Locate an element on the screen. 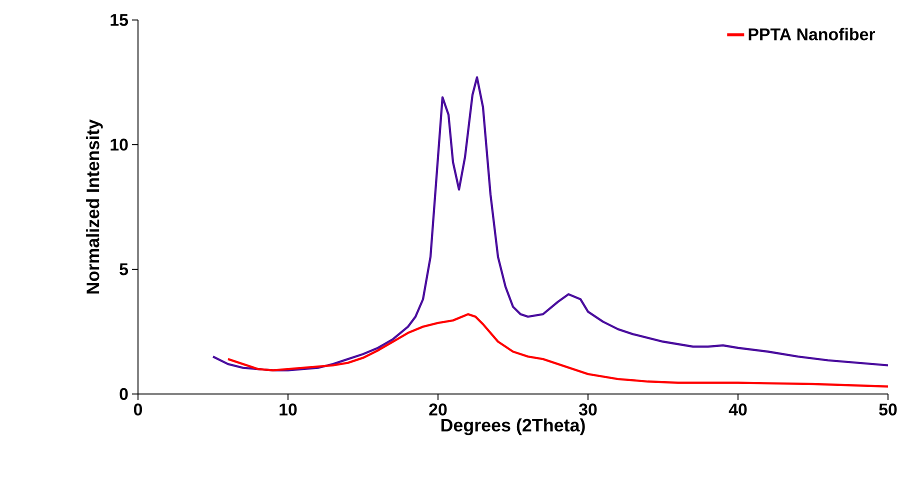 The height and width of the screenshot is (494, 907). y-tick-label: 0 is located at coordinates (124, 394).